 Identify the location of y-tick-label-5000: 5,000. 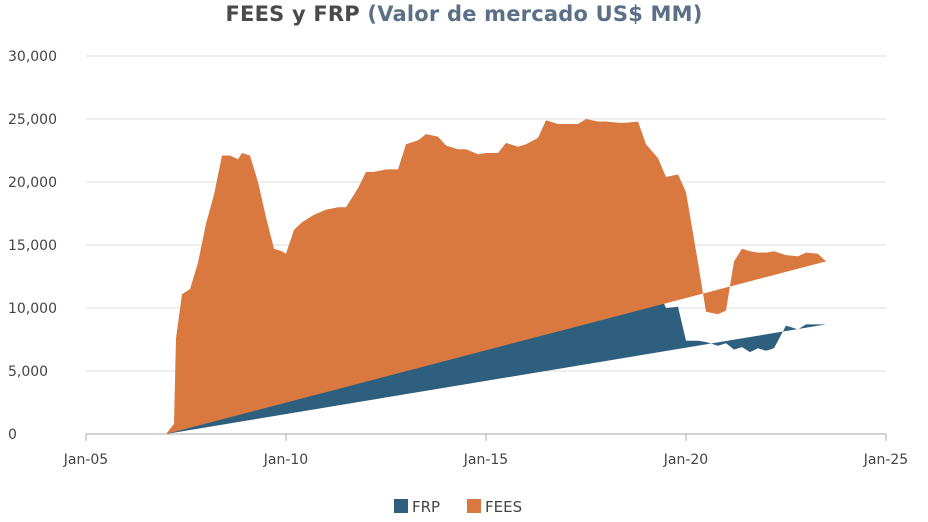
(28, 372).